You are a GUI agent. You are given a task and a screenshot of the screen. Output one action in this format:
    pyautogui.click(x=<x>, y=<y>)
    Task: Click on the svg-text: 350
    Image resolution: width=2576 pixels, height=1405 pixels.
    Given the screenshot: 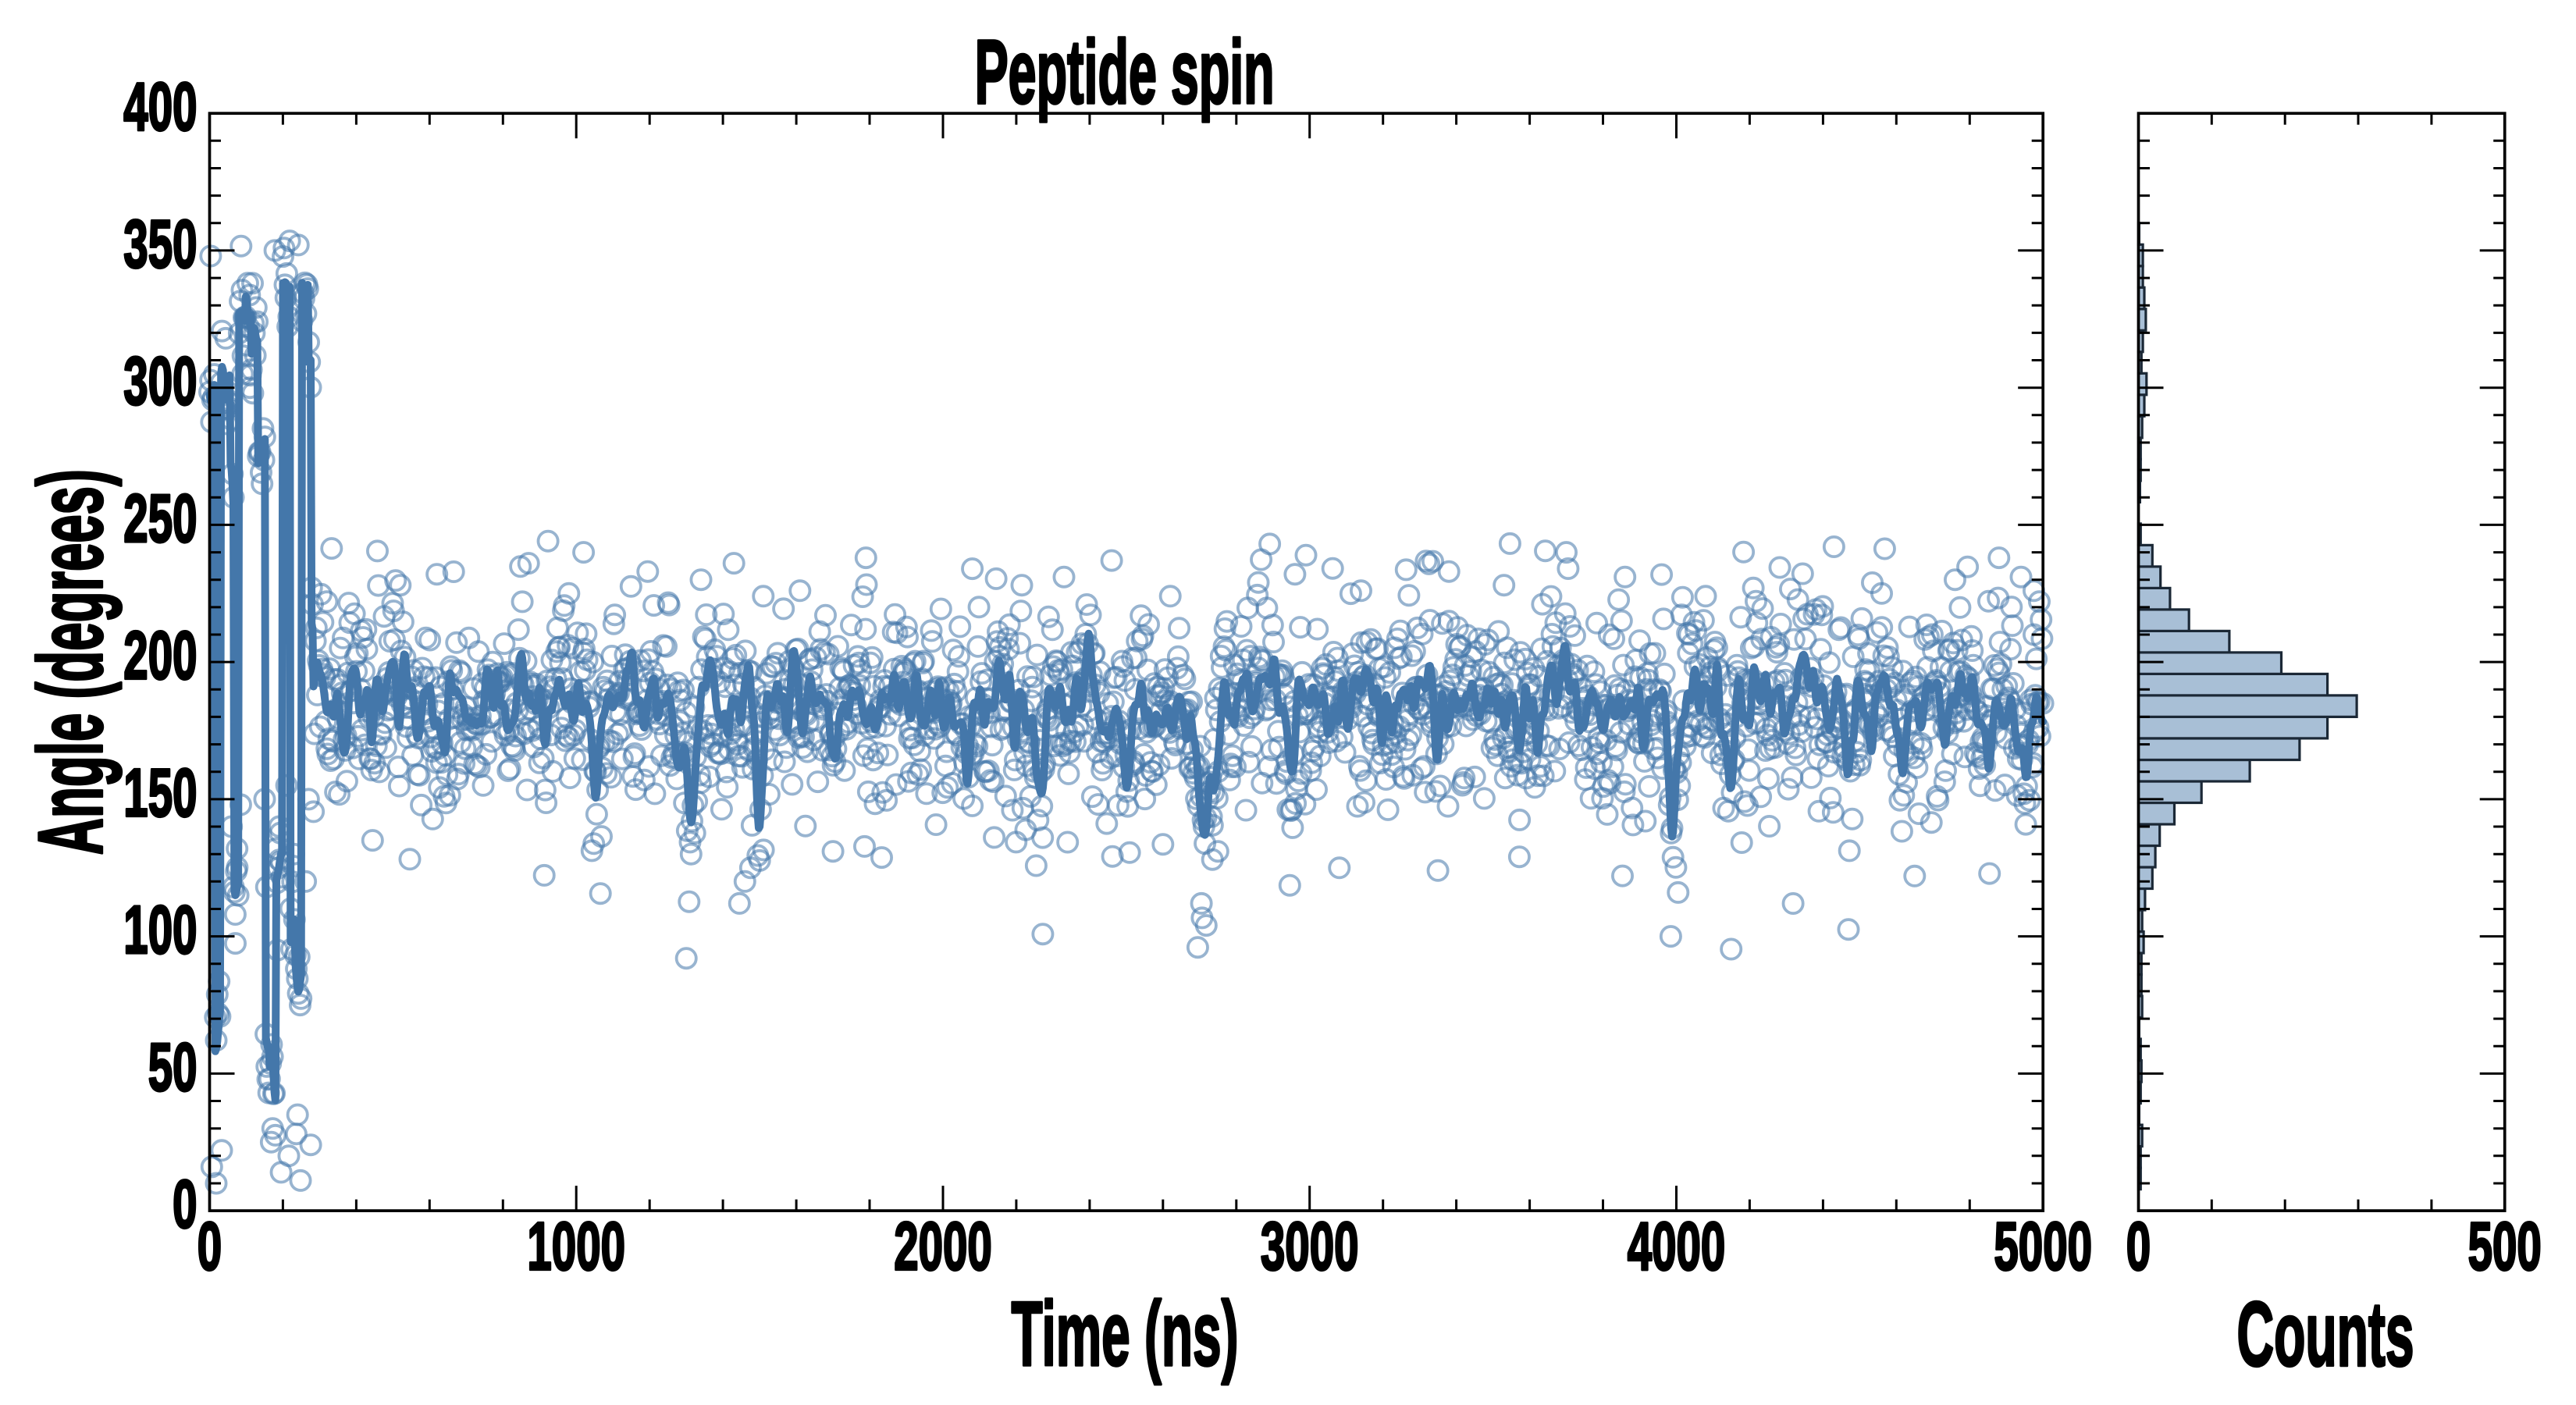 What is the action you would take?
    pyautogui.click(x=160, y=244)
    